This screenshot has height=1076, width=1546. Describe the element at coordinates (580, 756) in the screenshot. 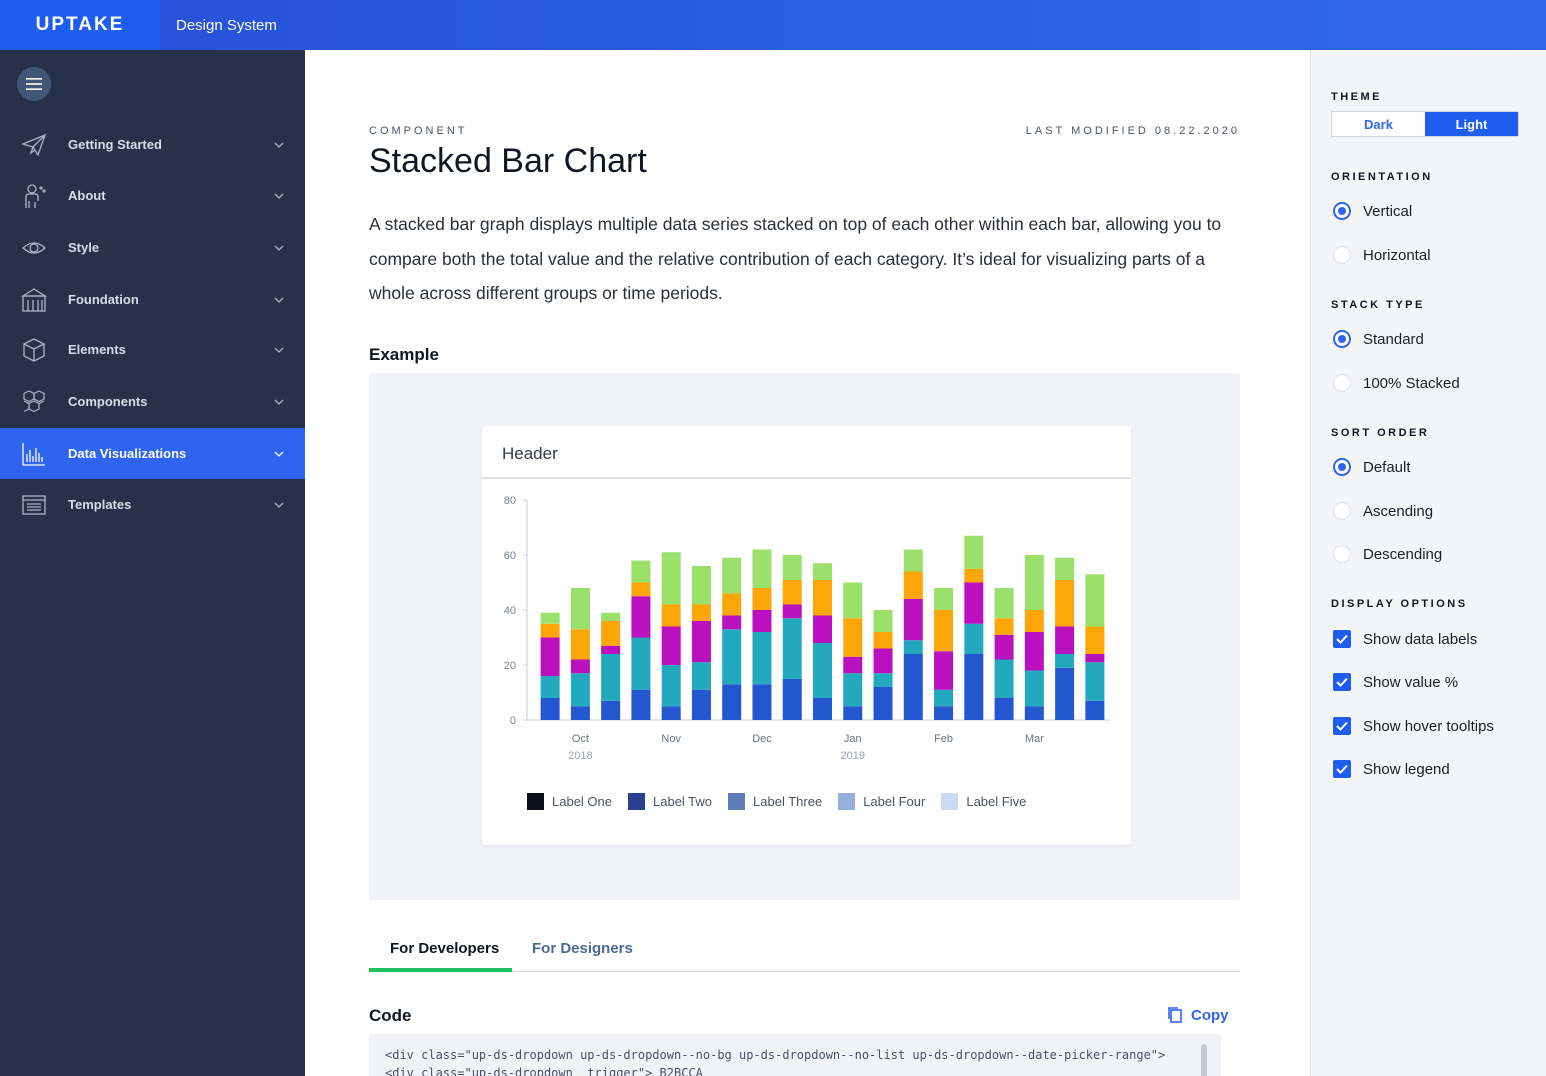

I see `x-tick-year-label: 2018` at that location.